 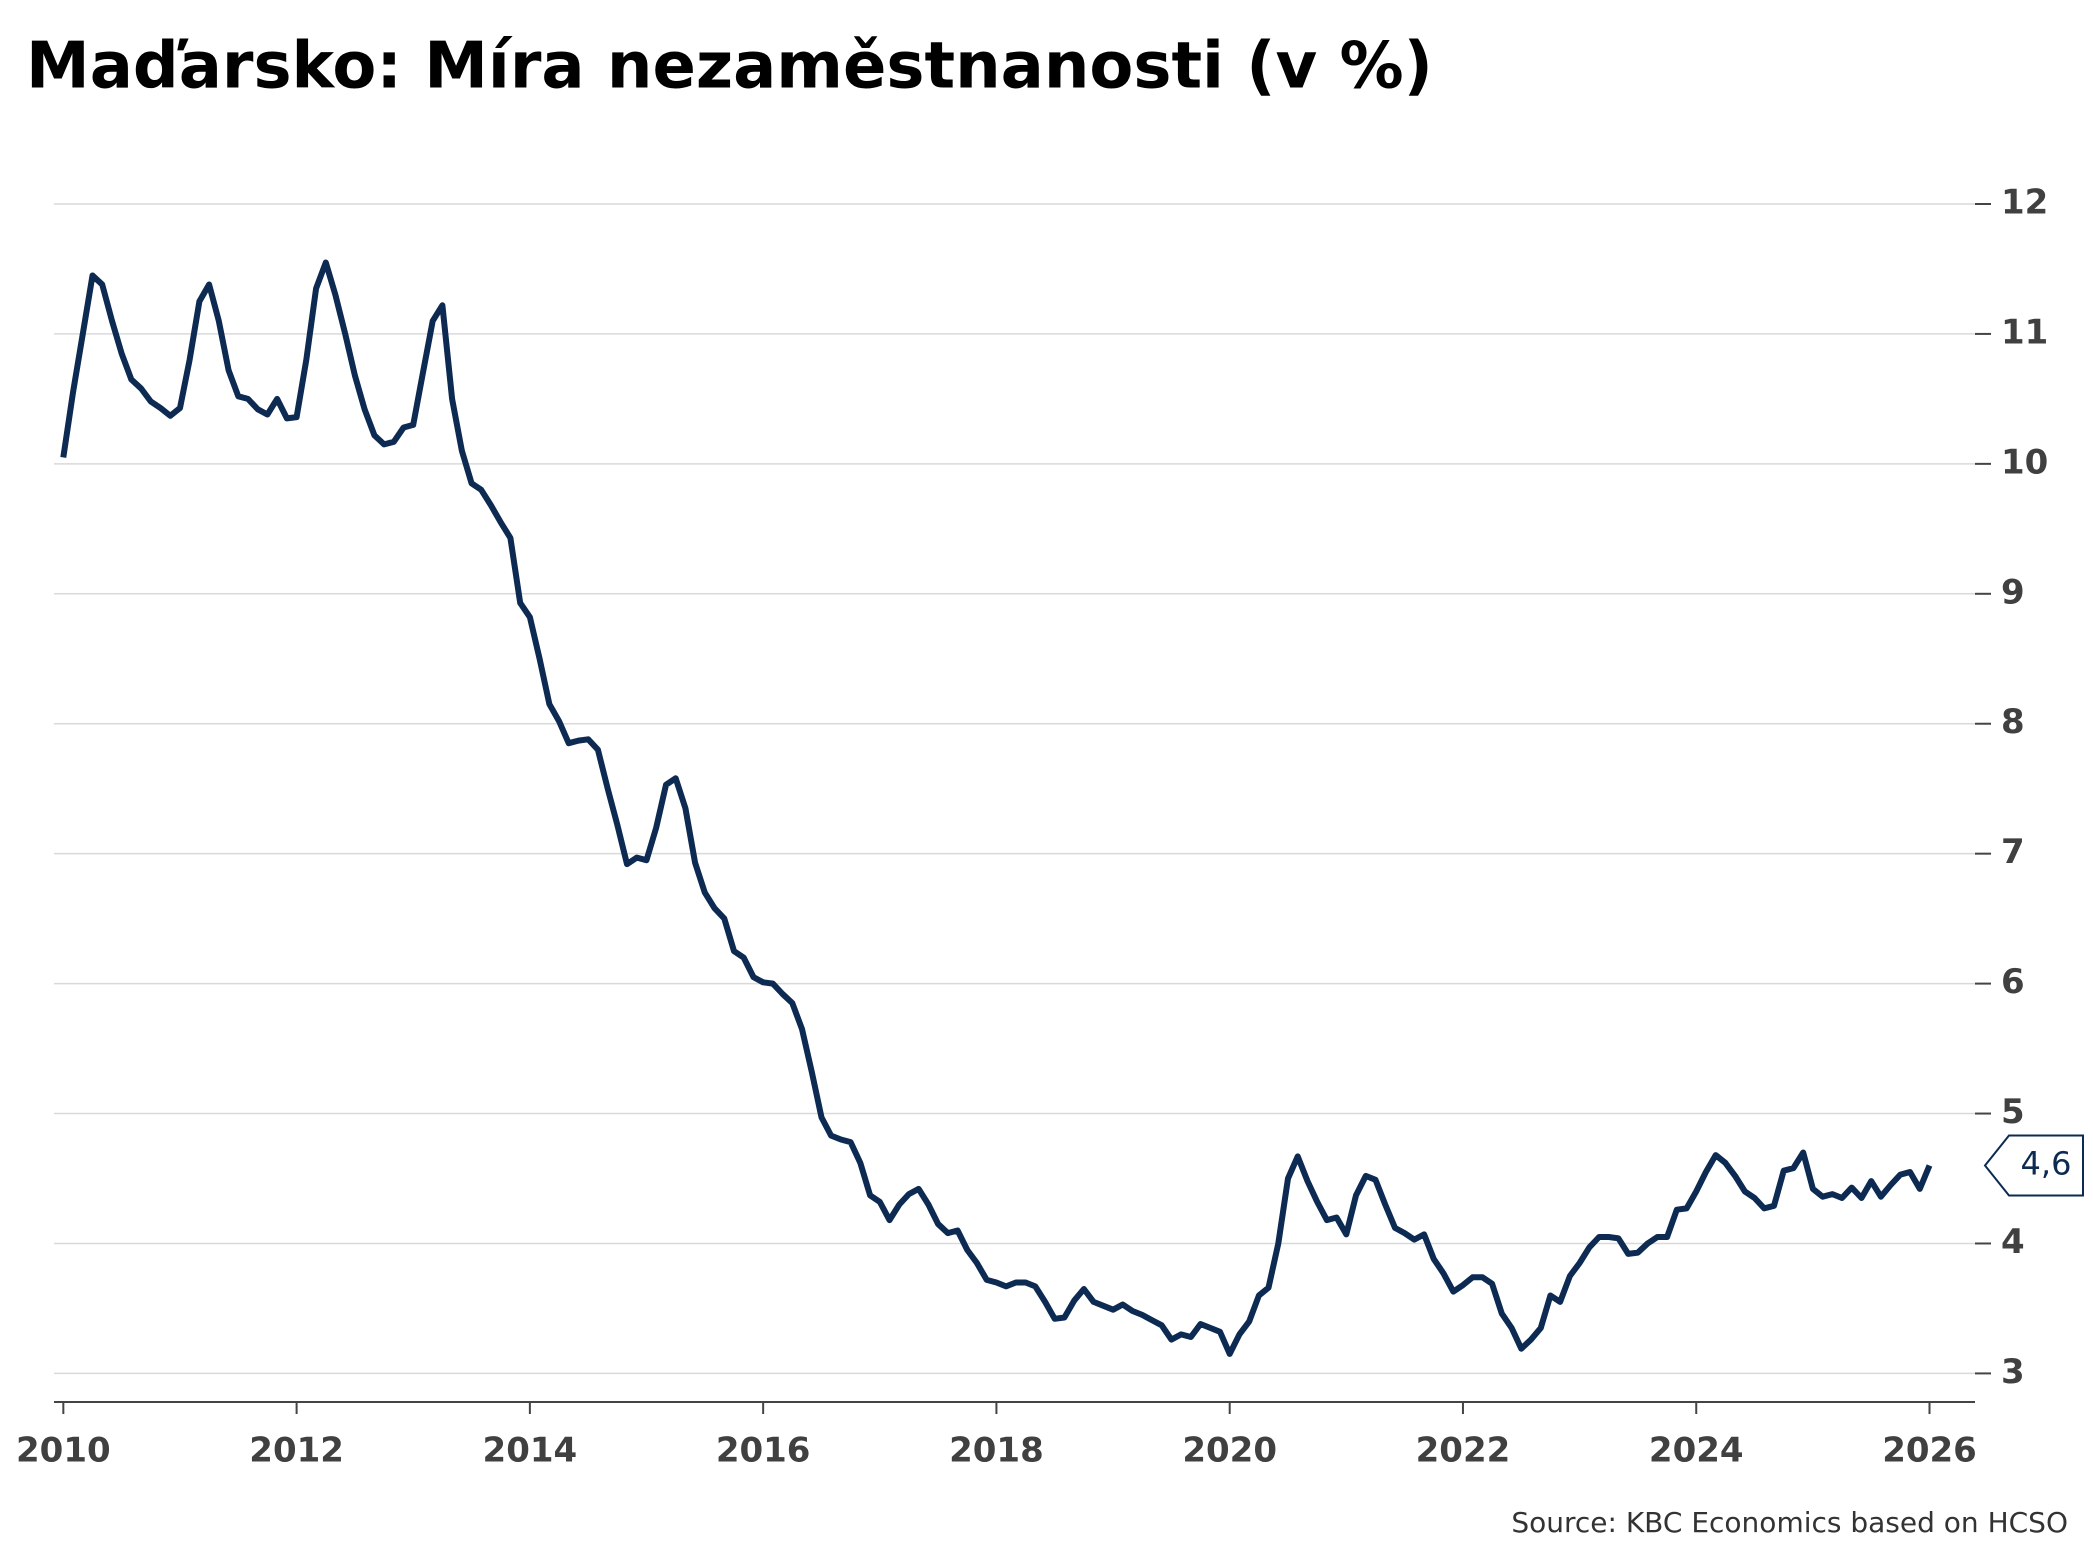 What do you see at coordinates (763, 1451) in the screenshot?
I see `x-tick-label: 2016` at bounding box center [763, 1451].